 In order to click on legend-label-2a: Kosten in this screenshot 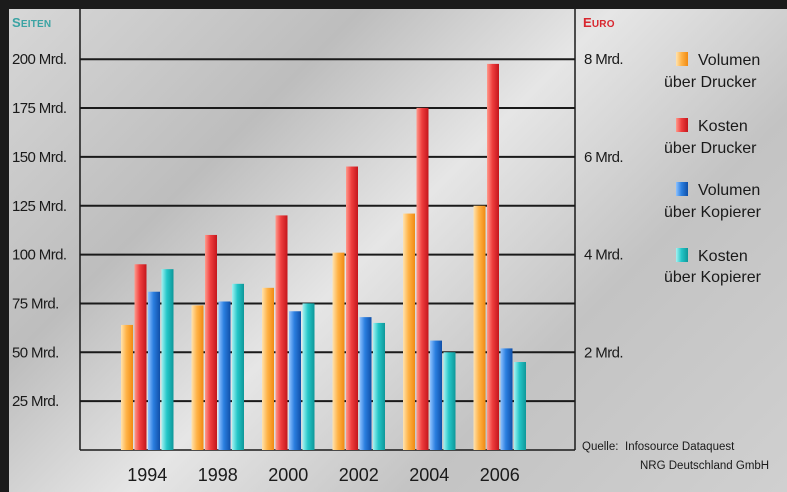, I will do `click(723, 126)`.